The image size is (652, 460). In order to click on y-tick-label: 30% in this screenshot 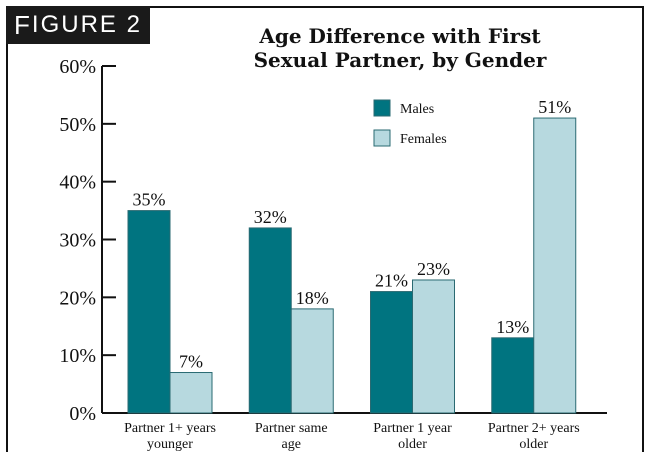, I will do `click(77, 241)`.